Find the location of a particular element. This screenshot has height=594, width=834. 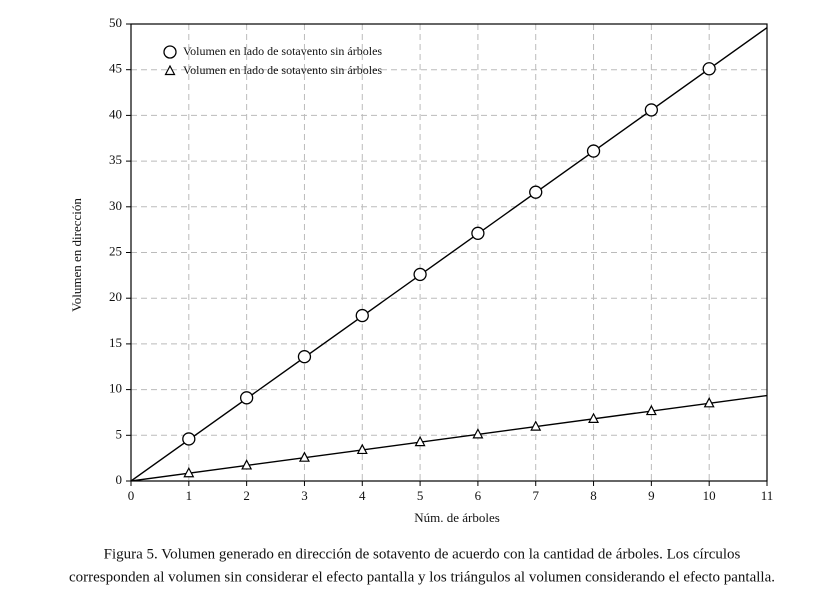

x-tick-label: 9 is located at coordinates (651, 495).